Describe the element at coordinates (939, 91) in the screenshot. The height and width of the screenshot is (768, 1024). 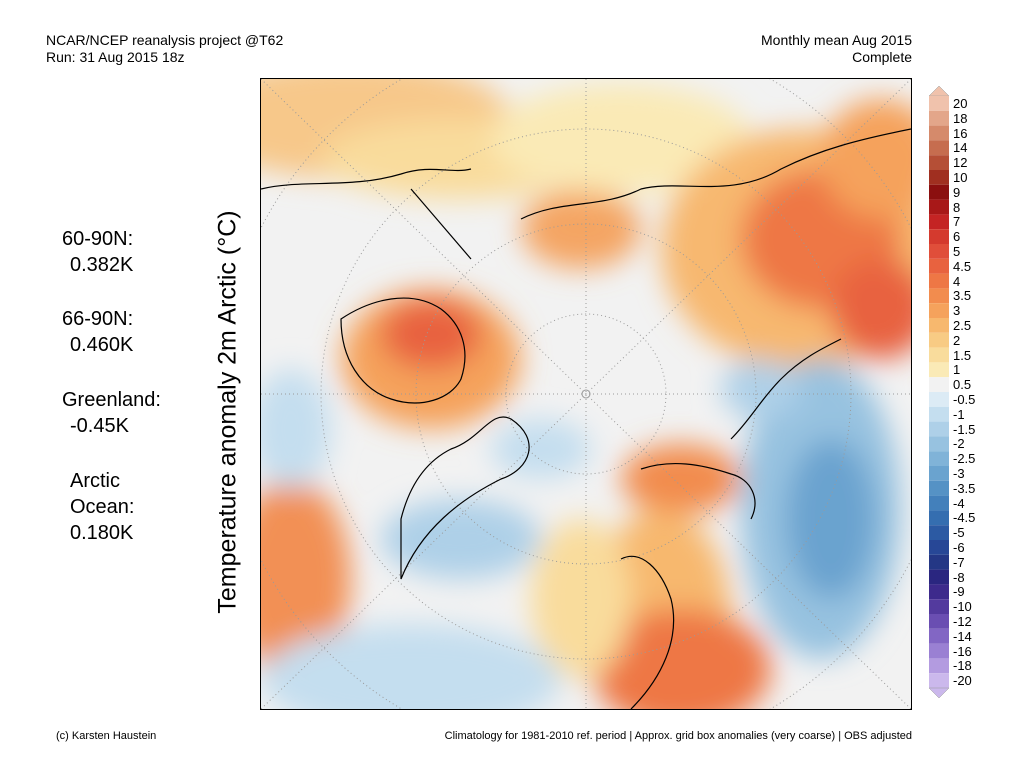
I see `colorbar-max-arrow` at that location.